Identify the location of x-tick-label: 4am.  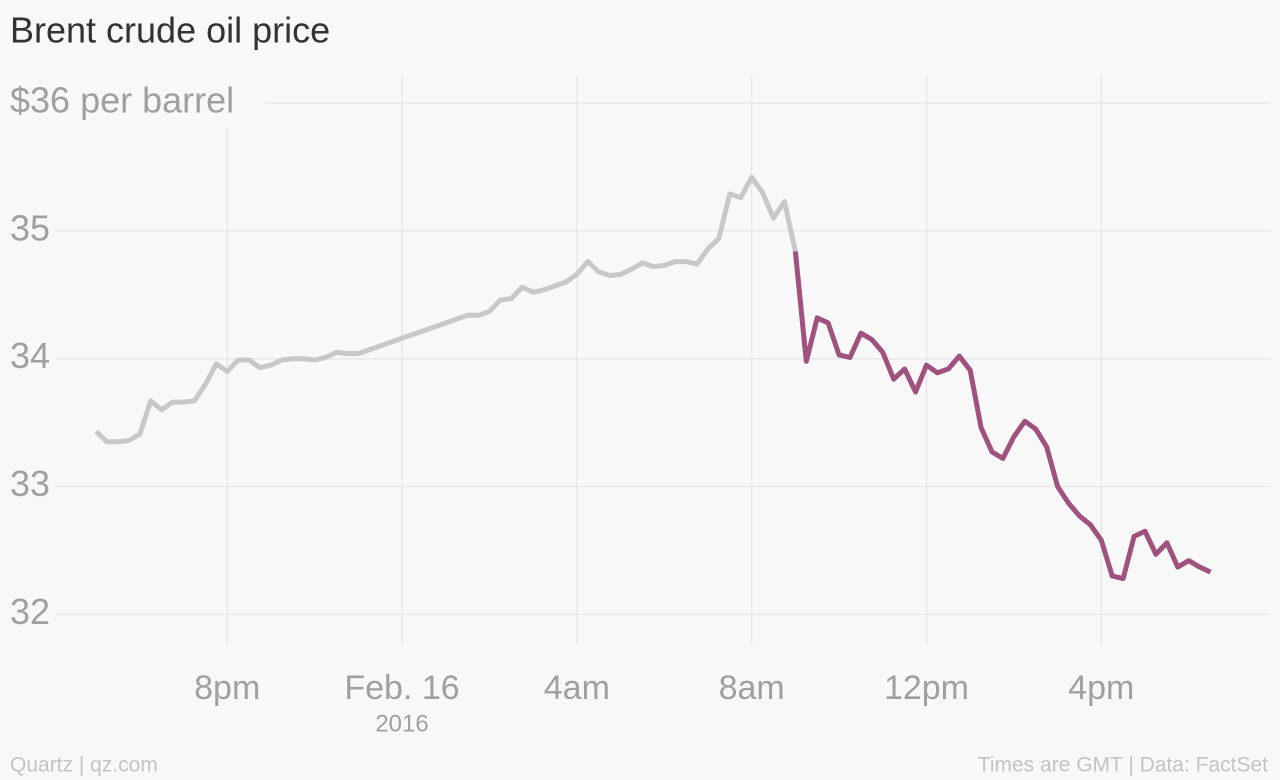
(577, 688).